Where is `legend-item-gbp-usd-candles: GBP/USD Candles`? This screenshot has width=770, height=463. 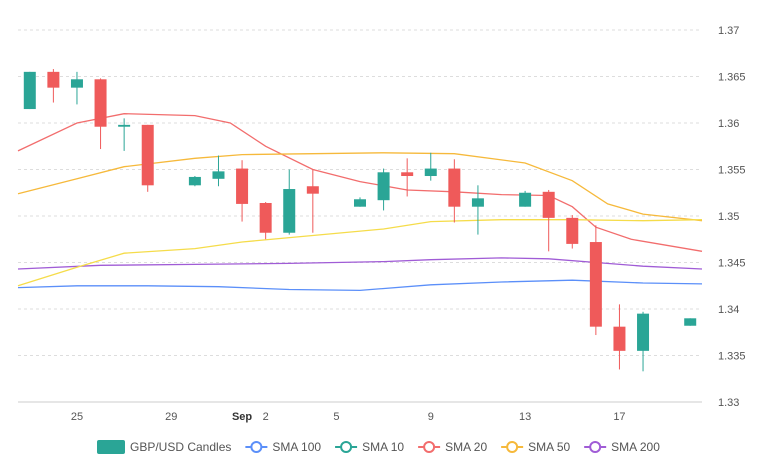 legend-item-gbp-usd-candles: GBP/USD Candles is located at coordinates (164, 447).